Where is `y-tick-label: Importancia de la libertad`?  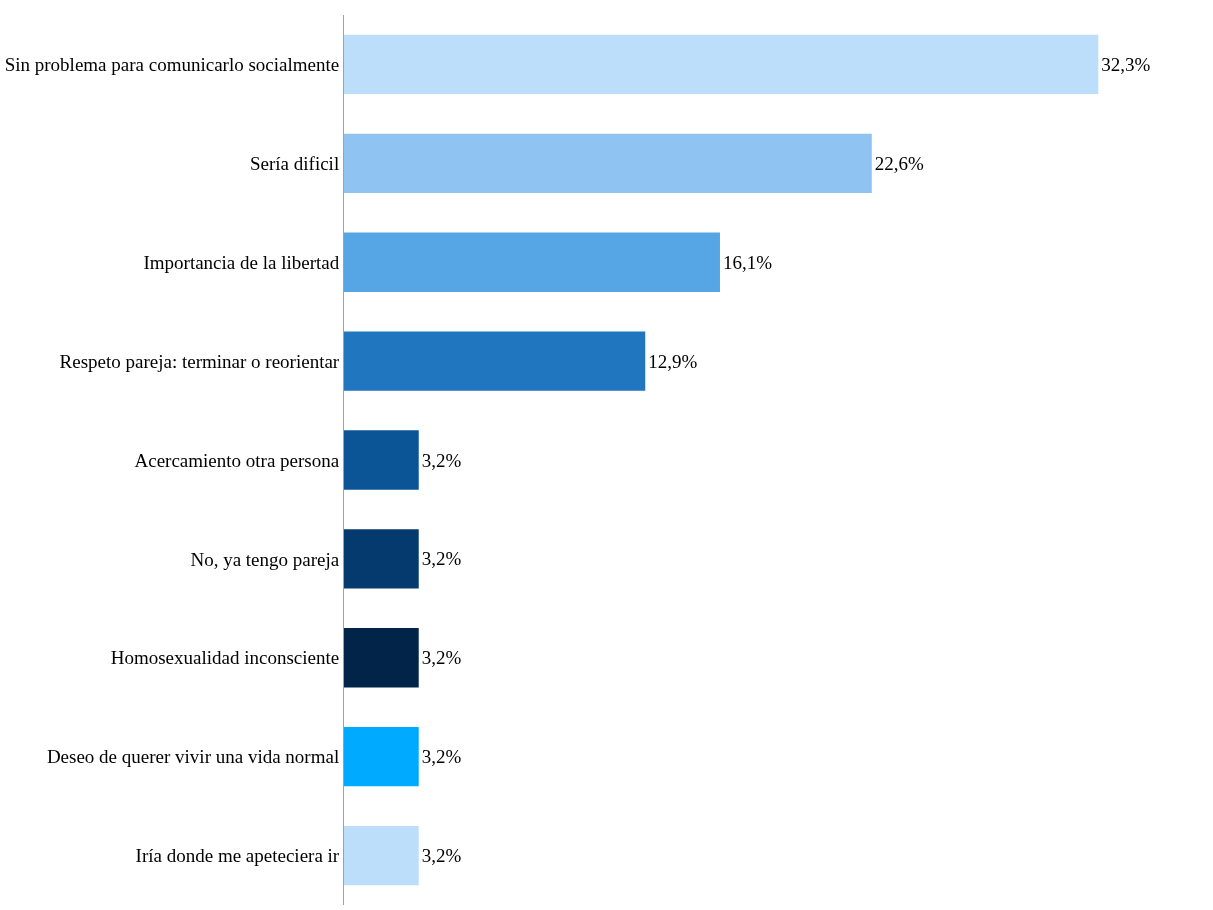
y-tick-label: Importancia de la libertad is located at coordinates (241, 262).